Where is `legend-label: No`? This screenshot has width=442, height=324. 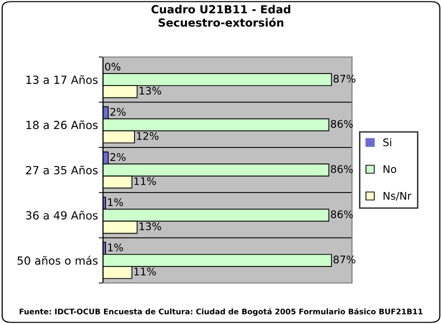 legend-label: No is located at coordinates (390, 169).